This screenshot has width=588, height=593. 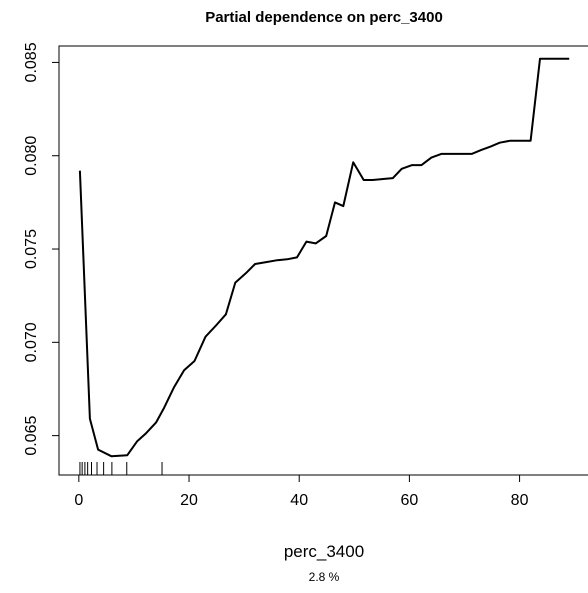 What do you see at coordinates (31, 249) in the screenshot?
I see `y-tick-label: 0.075` at bounding box center [31, 249].